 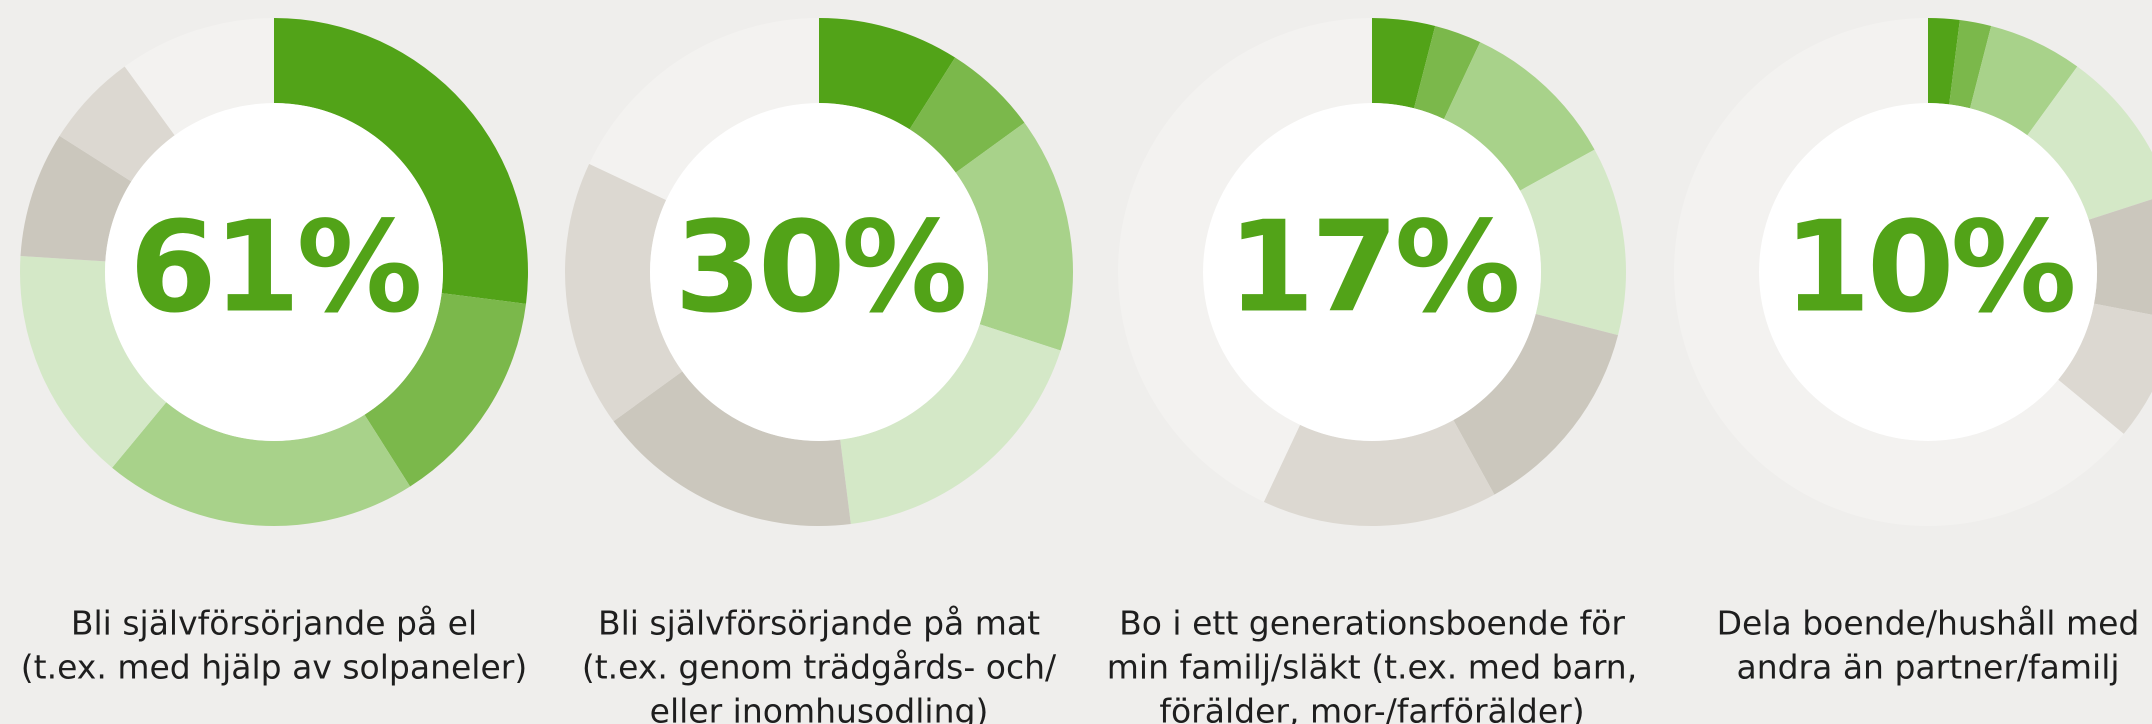 I want to click on center-percentage: 17%, so click(x=1372, y=267).